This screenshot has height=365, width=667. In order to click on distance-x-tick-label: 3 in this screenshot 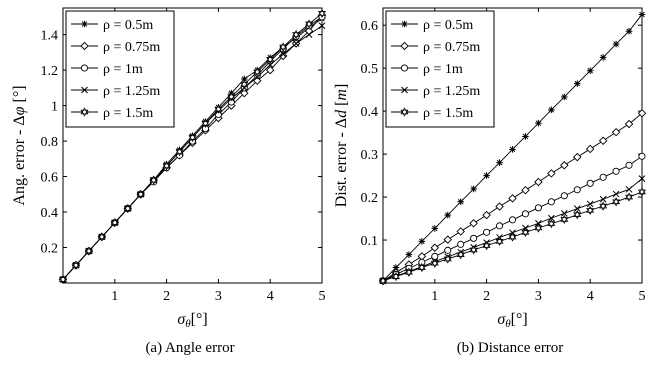, I will do `click(538, 296)`.